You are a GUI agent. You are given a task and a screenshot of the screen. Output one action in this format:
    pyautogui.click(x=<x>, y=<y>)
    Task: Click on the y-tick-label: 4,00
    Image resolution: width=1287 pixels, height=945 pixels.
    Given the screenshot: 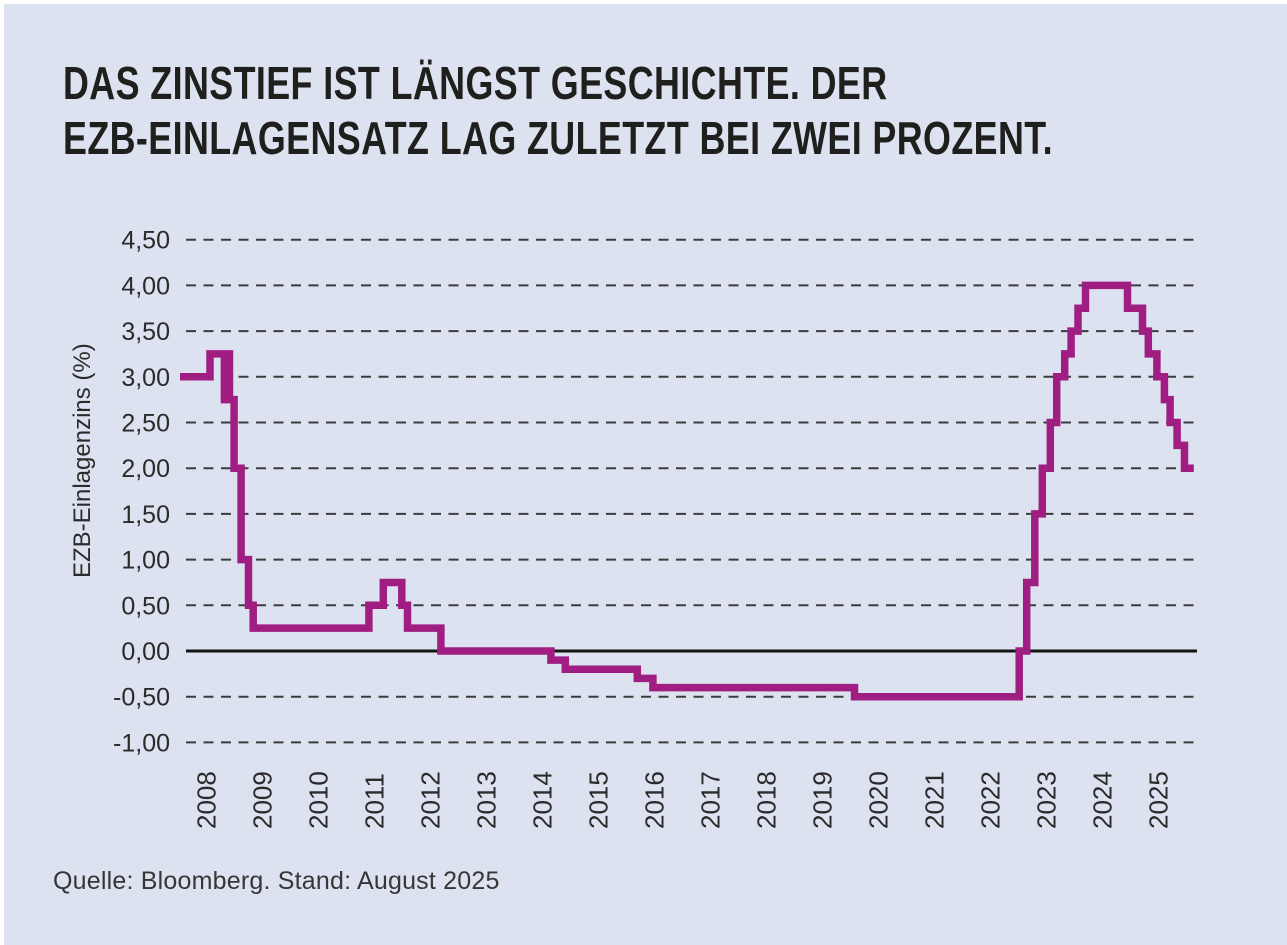 What is the action you would take?
    pyautogui.click(x=145, y=286)
    